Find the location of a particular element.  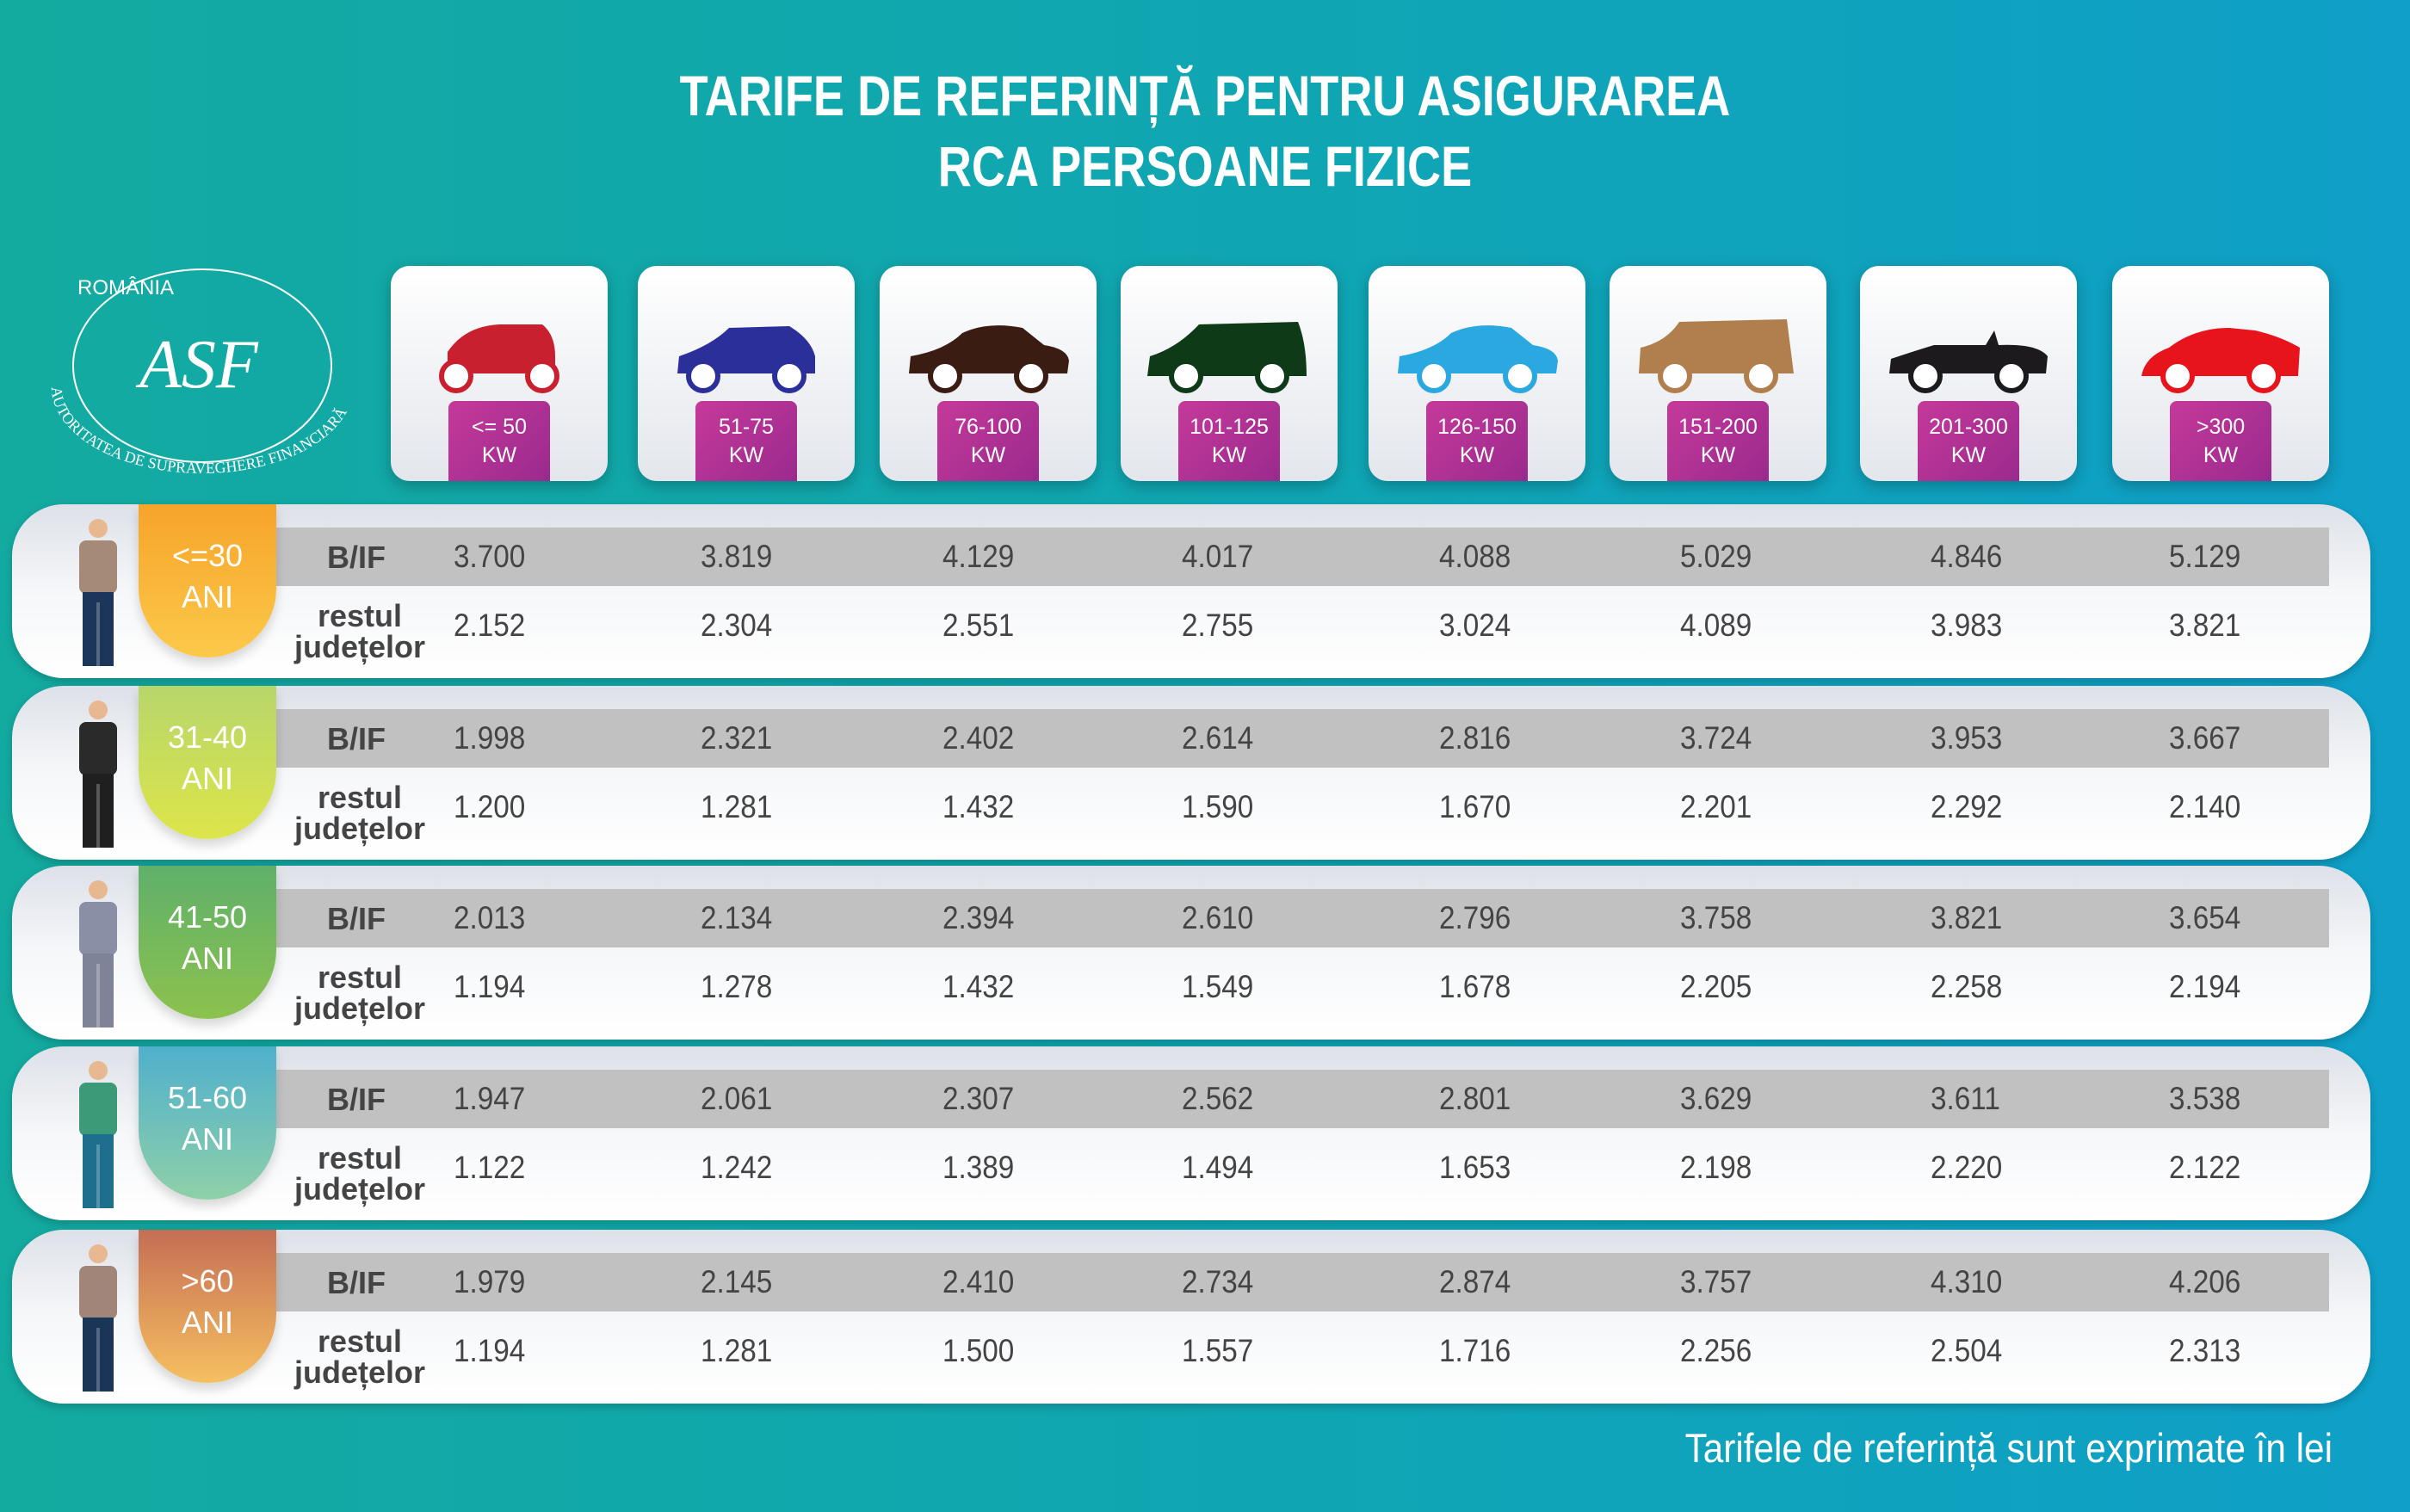

logo-country: ROMÂNIA is located at coordinates (126, 287).